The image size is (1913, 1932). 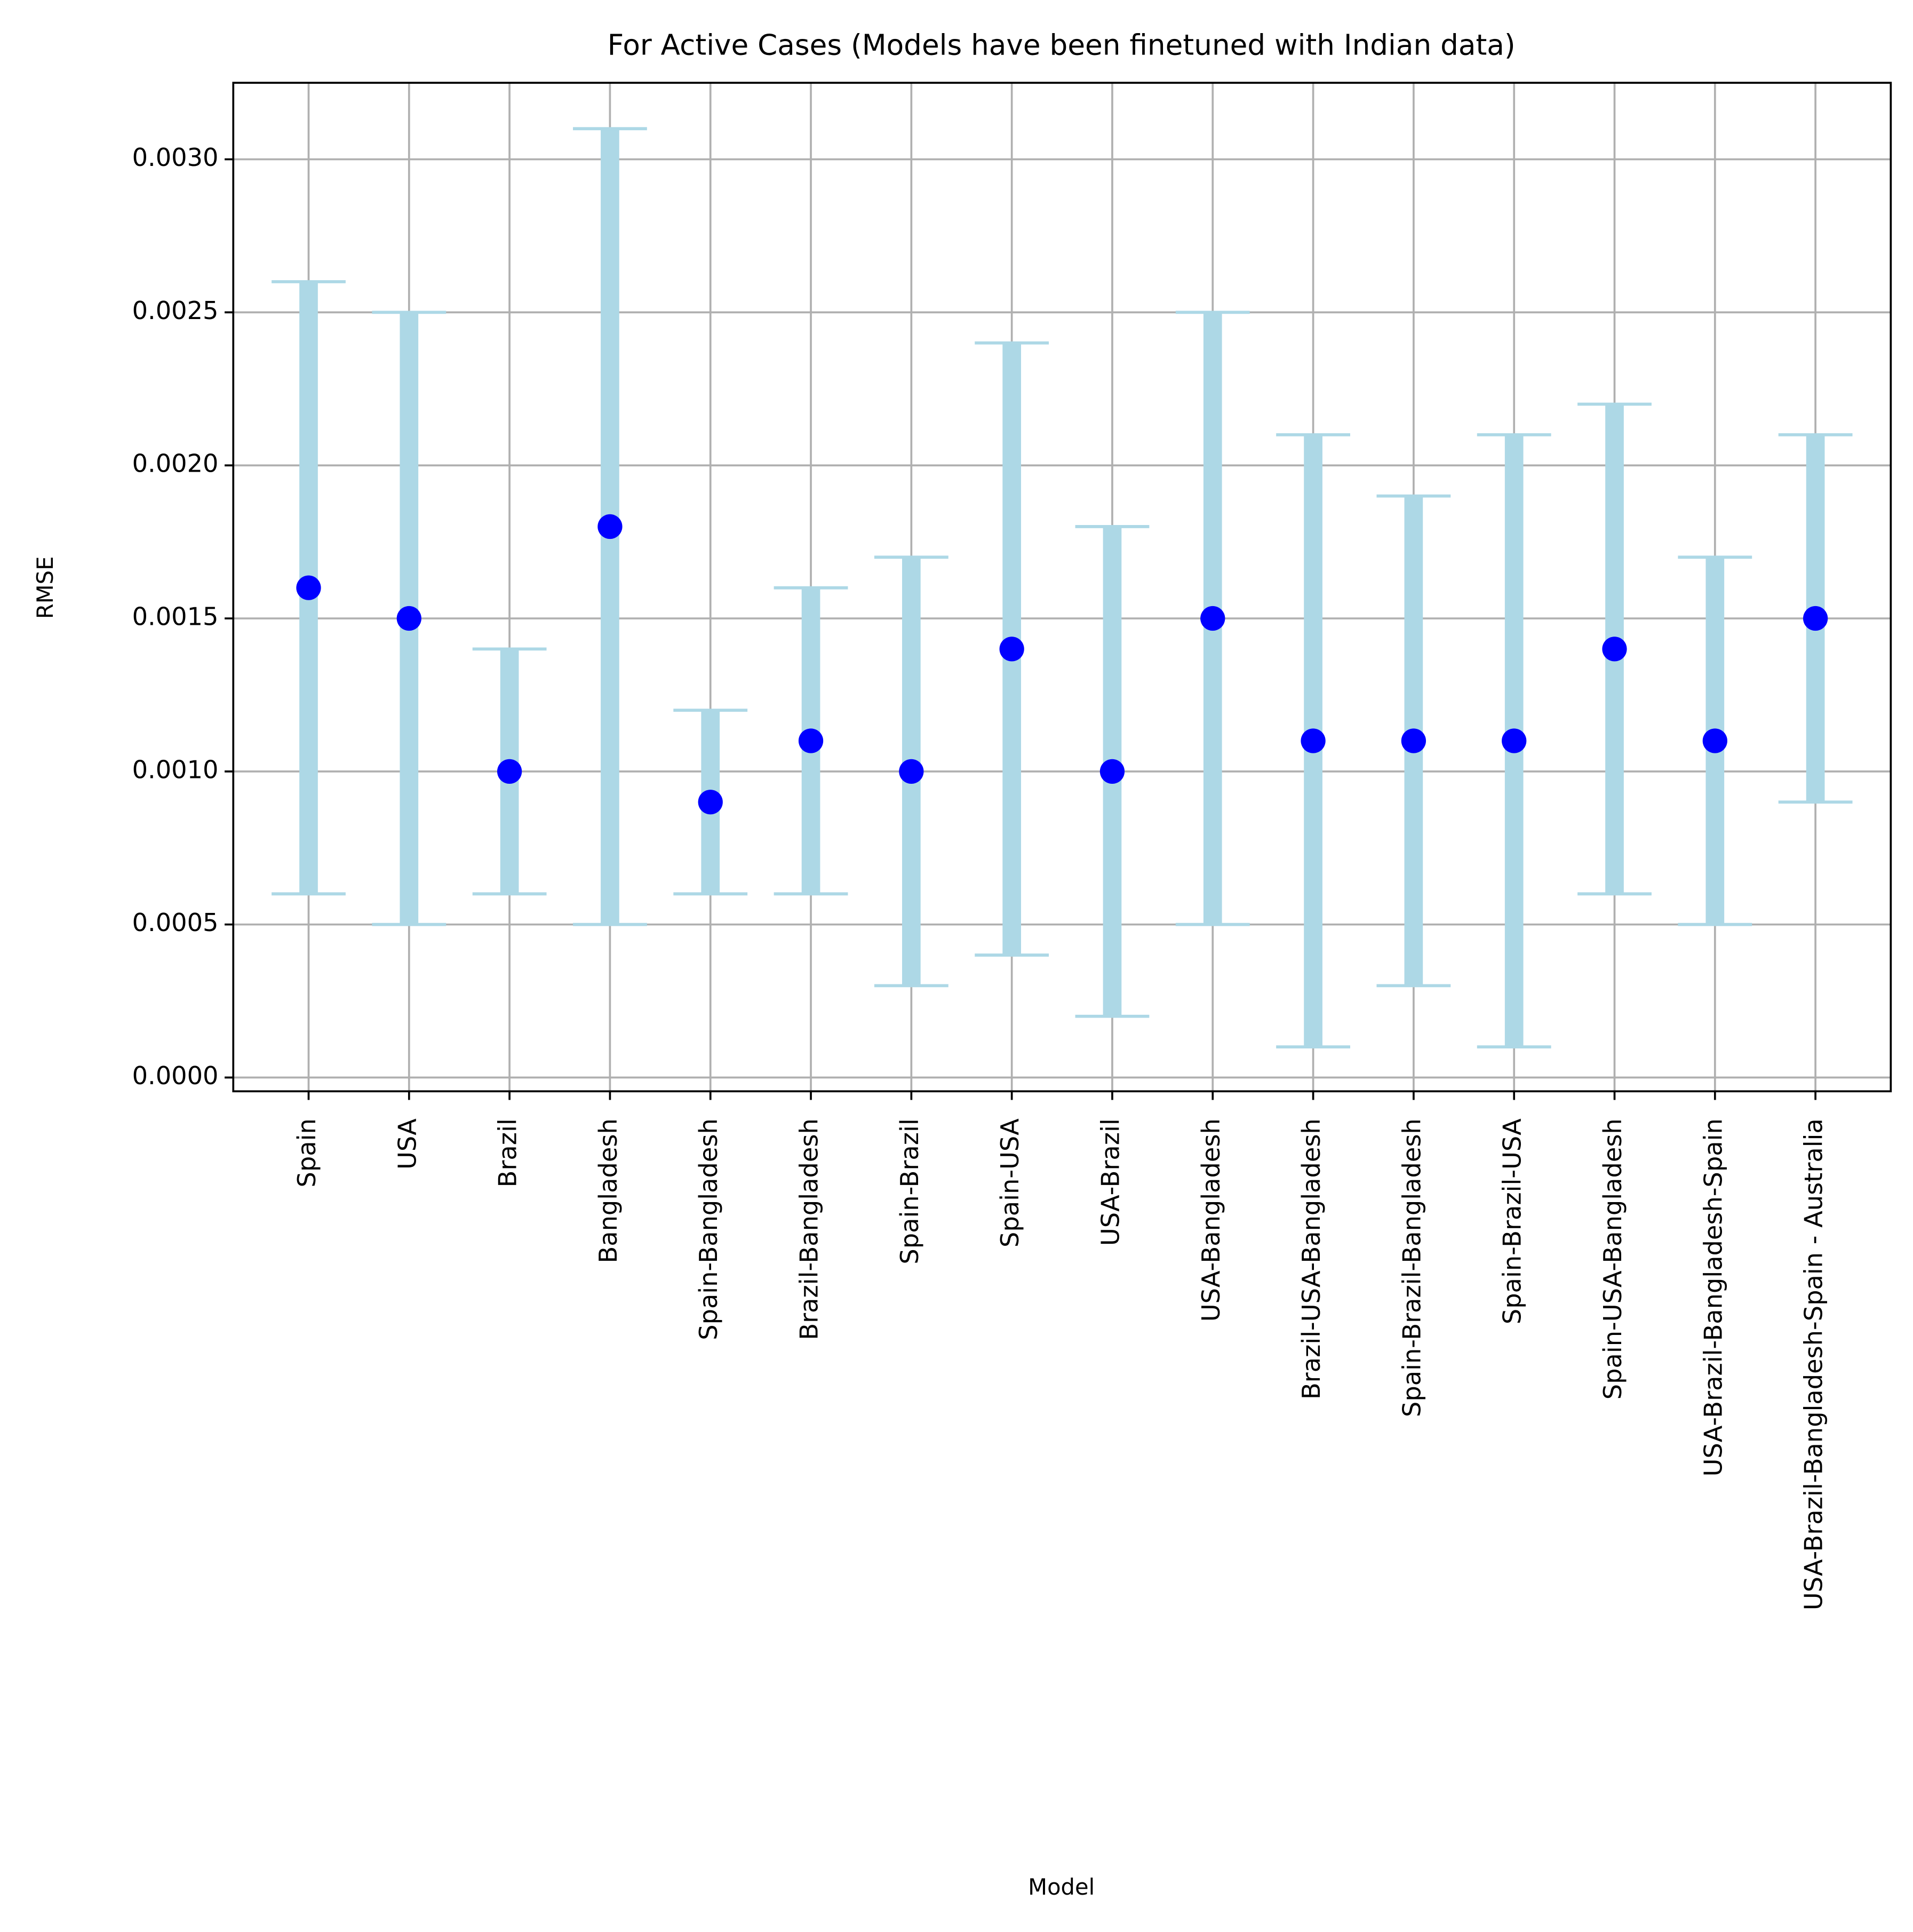 What do you see at coordinates (175, 1075) in the screenshot?
I see `y-tick-label: 0.0000` at bounding box center [175, 1075].